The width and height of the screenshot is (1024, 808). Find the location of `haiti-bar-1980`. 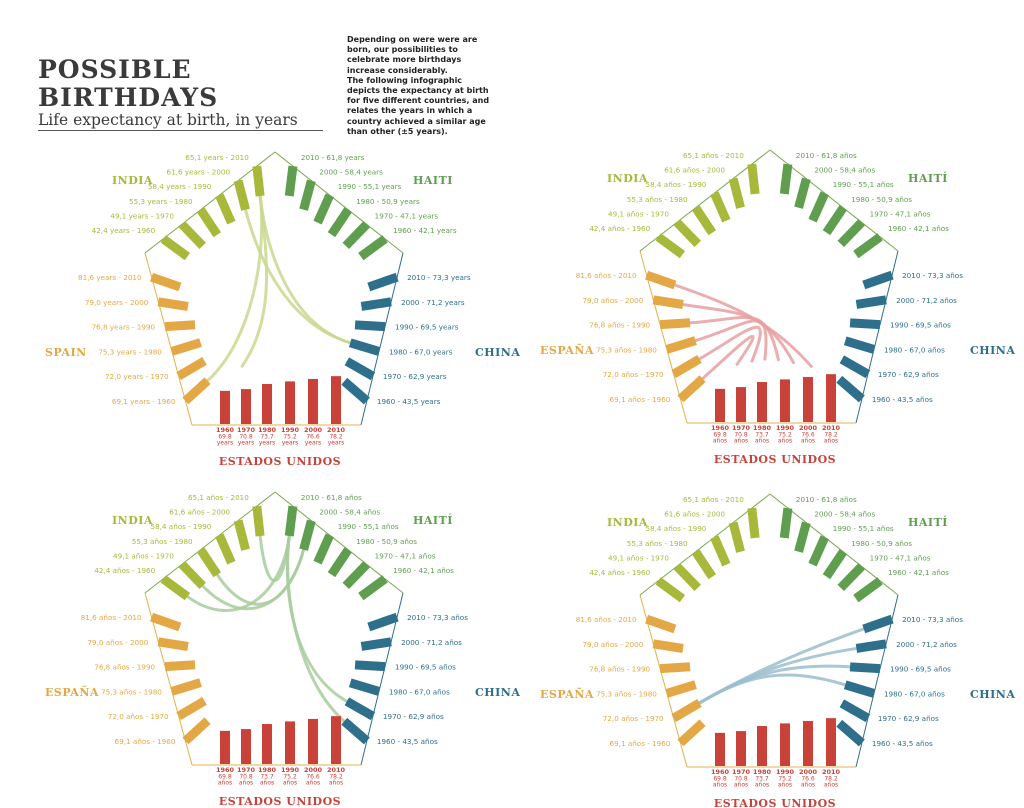

haiti-bar-1980 is located at coordinates (834, 564).